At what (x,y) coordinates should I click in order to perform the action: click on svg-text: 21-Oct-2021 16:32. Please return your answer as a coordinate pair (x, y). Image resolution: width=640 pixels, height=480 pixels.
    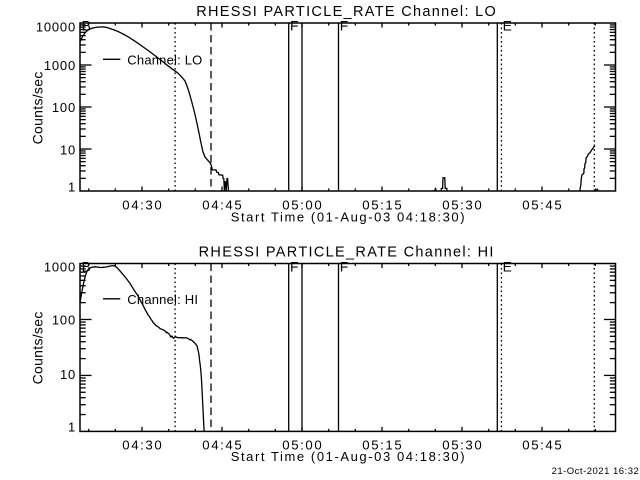
    Looking at the image, I should click on (596, 471).